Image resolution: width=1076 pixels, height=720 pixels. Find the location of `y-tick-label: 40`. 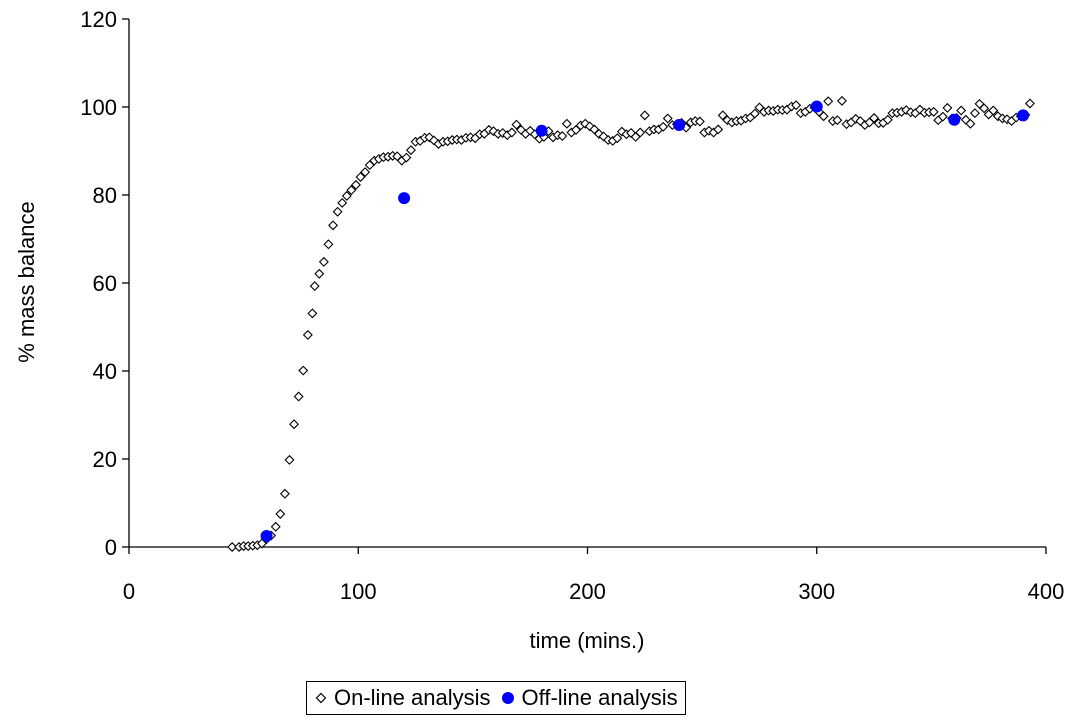

y-tick-label: 40 is located at coordinates (105, 371).